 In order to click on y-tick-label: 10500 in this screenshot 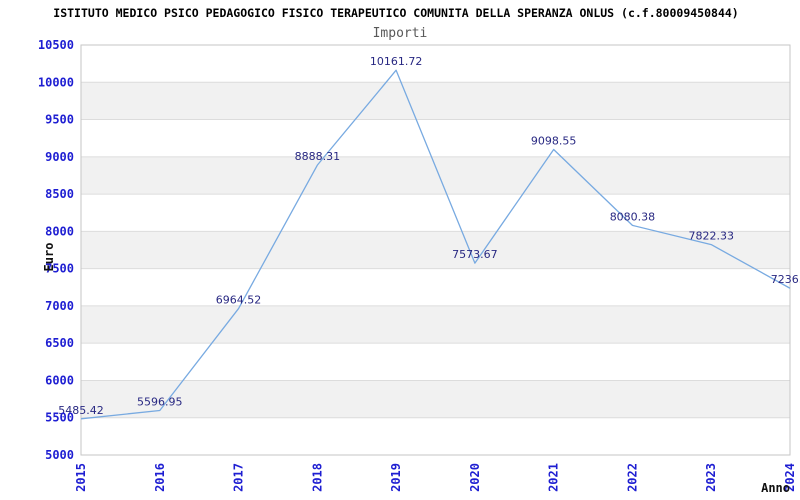, I will do `click(56, 45)`.